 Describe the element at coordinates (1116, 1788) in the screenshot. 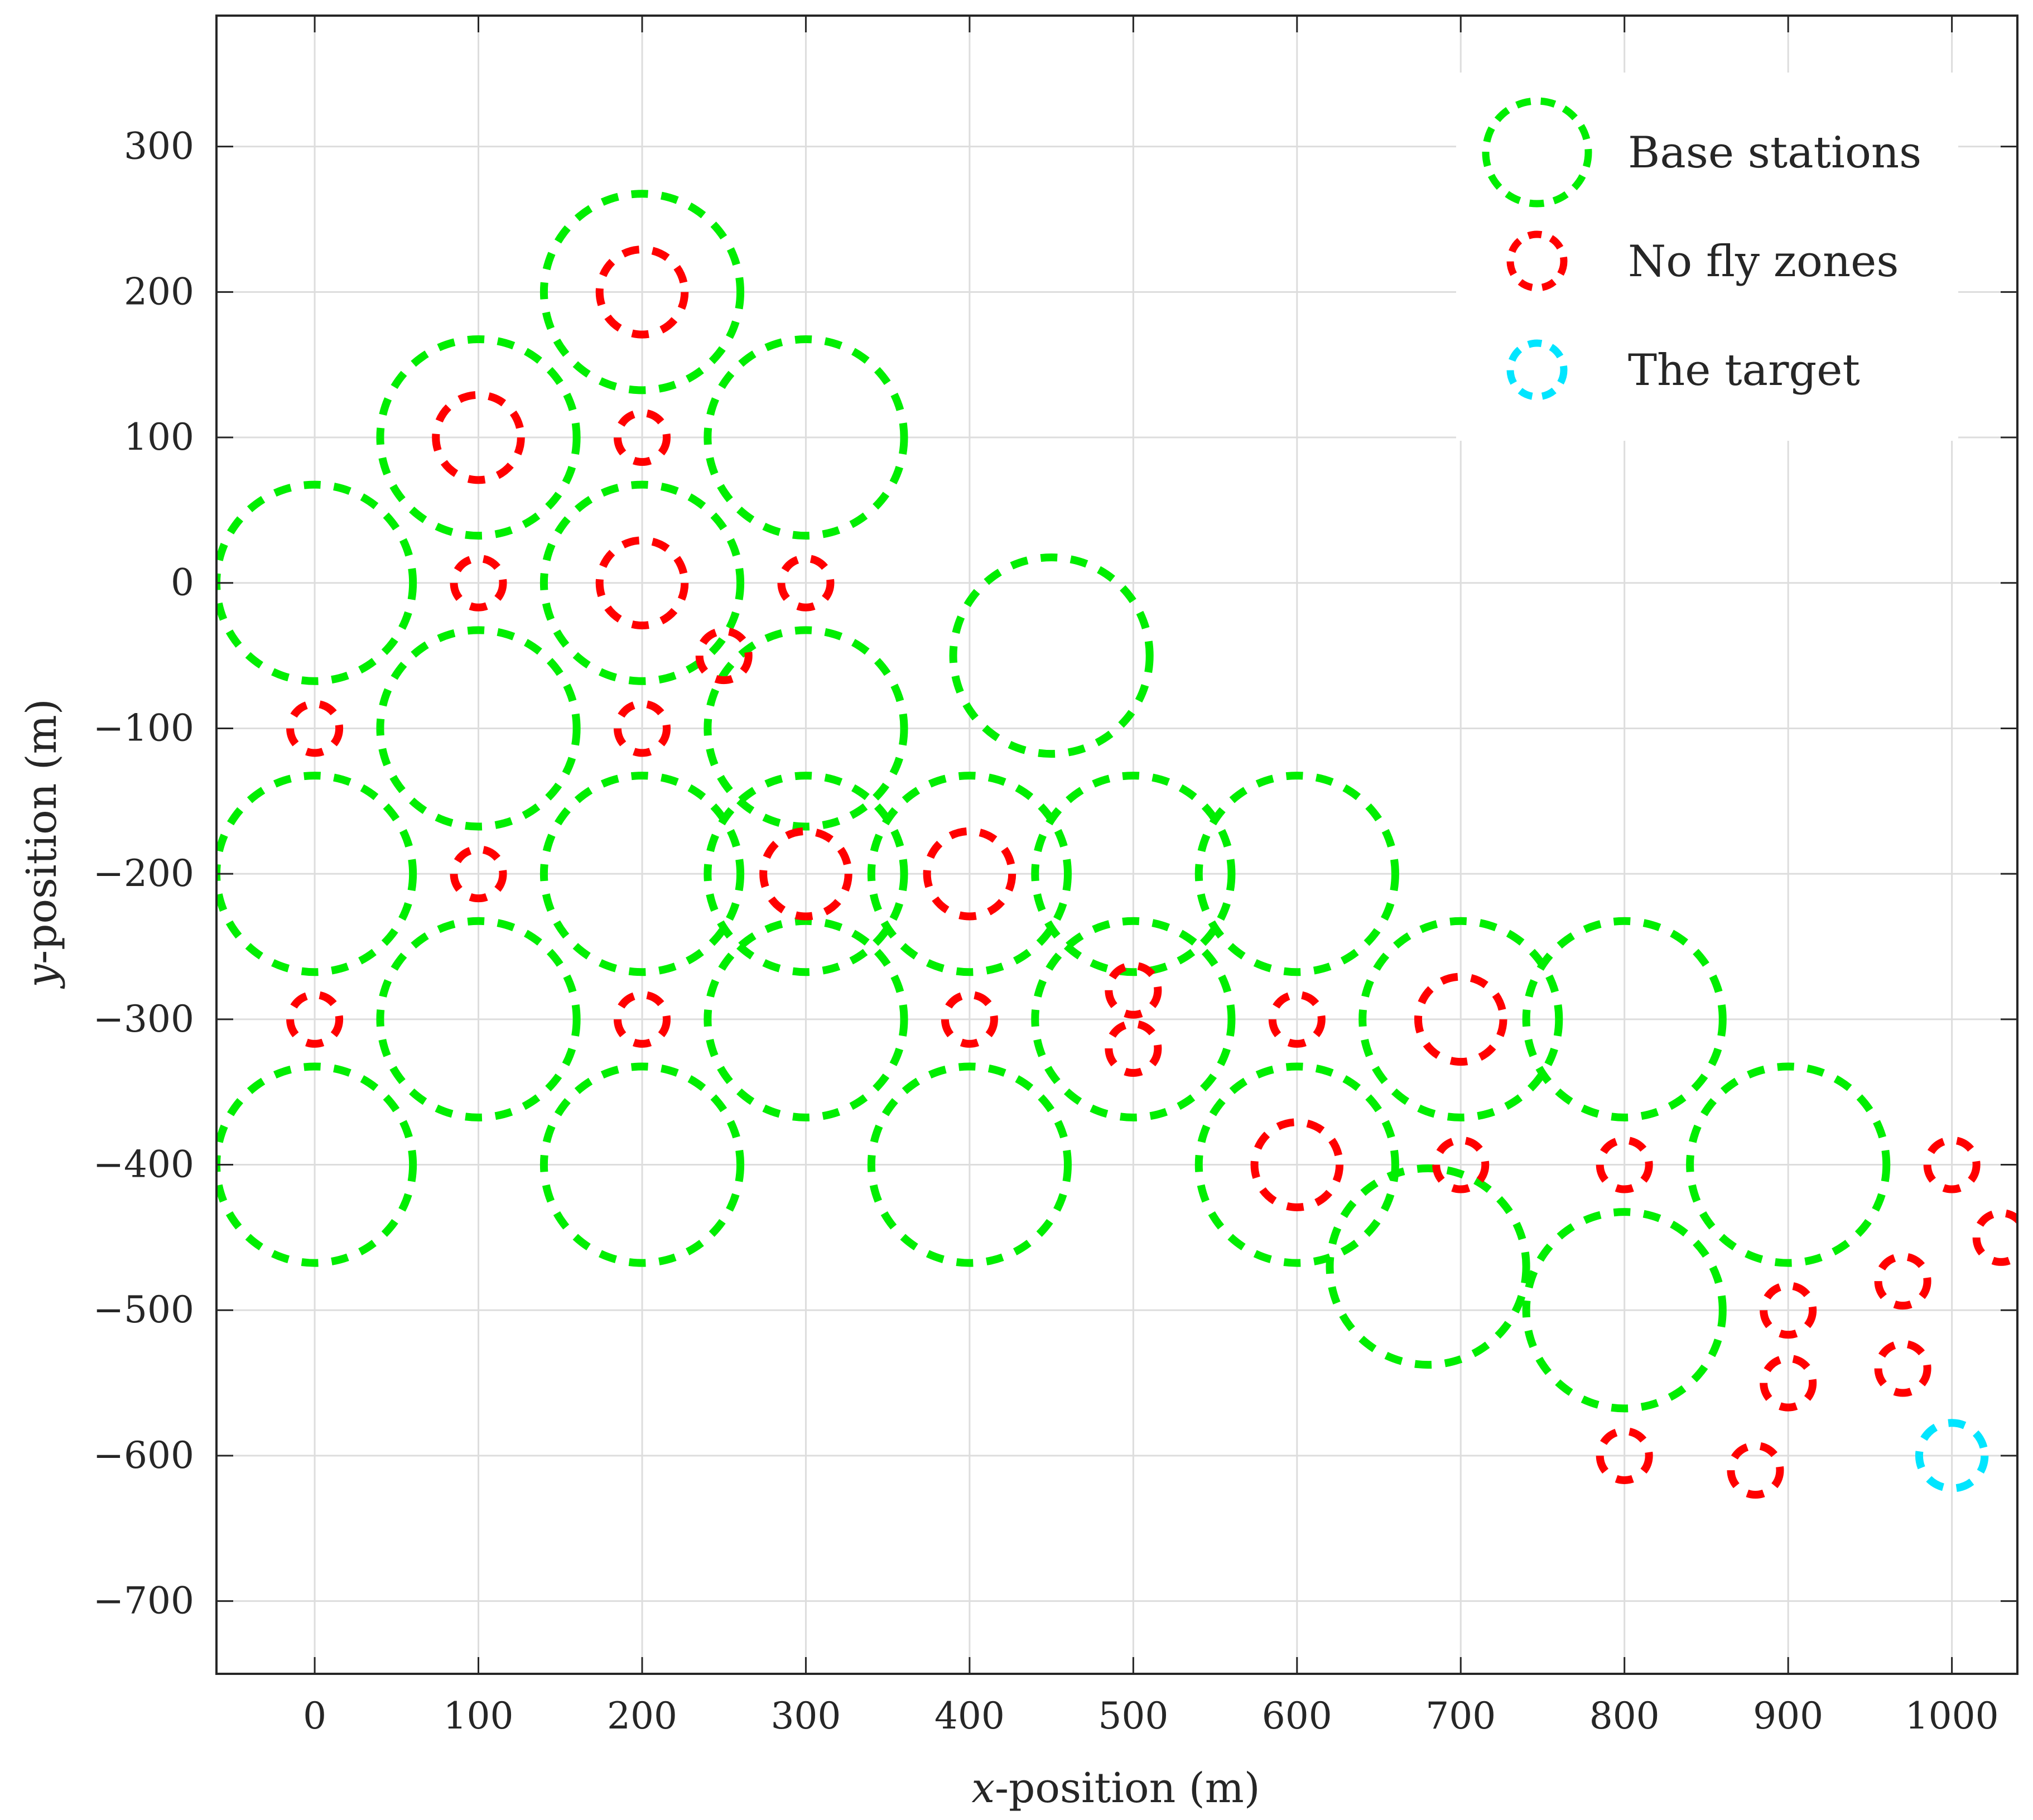

I see `x-axis-title: x-position (m)` at that location.